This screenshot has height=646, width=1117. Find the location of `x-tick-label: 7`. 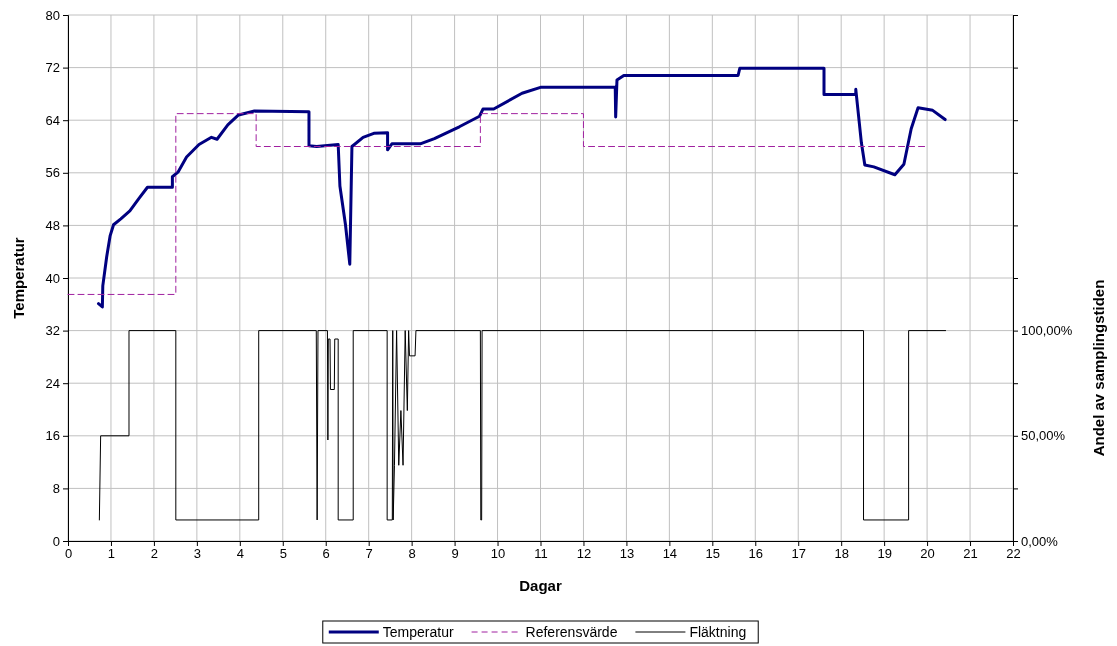

x-tick-label: 7 is located at coordinates (369, 554).